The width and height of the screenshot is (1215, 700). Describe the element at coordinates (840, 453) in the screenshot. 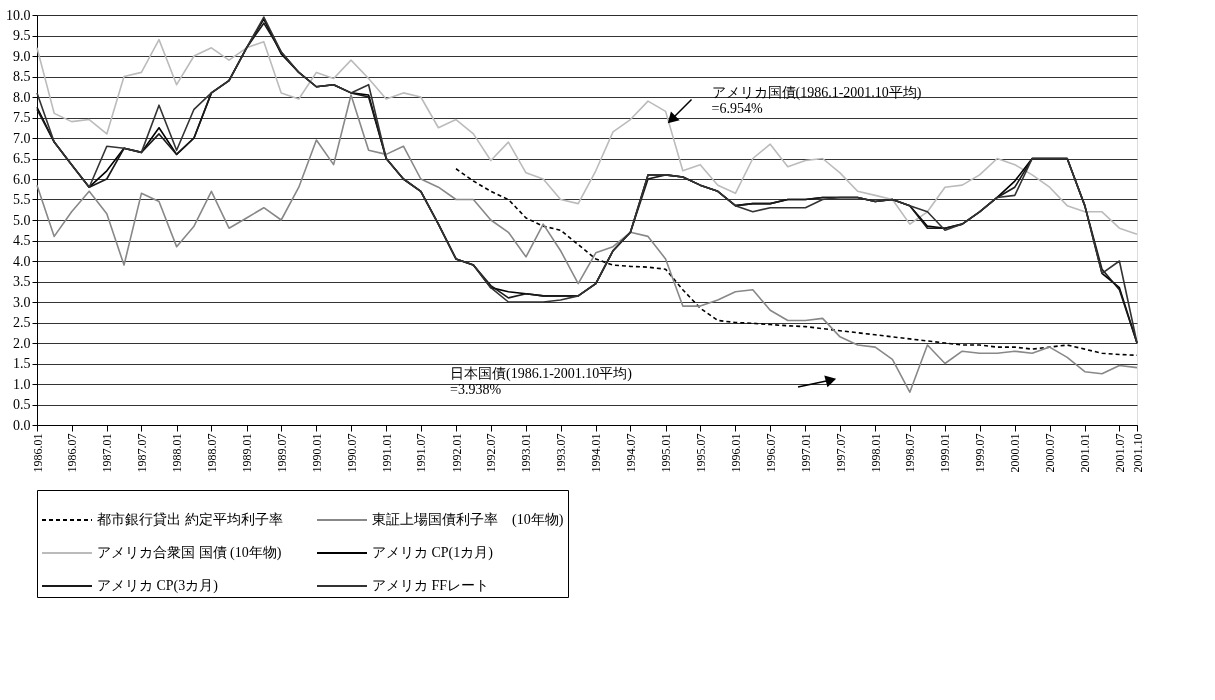

I see `x-tick-label: 1997.07` at that location.